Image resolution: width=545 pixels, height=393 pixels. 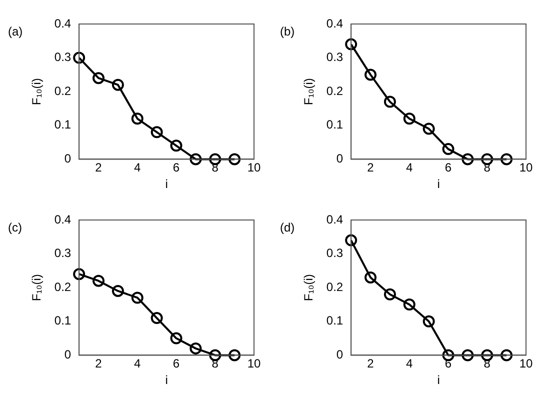 I want to click on chart-title: (d), so click(x=287, y=227).